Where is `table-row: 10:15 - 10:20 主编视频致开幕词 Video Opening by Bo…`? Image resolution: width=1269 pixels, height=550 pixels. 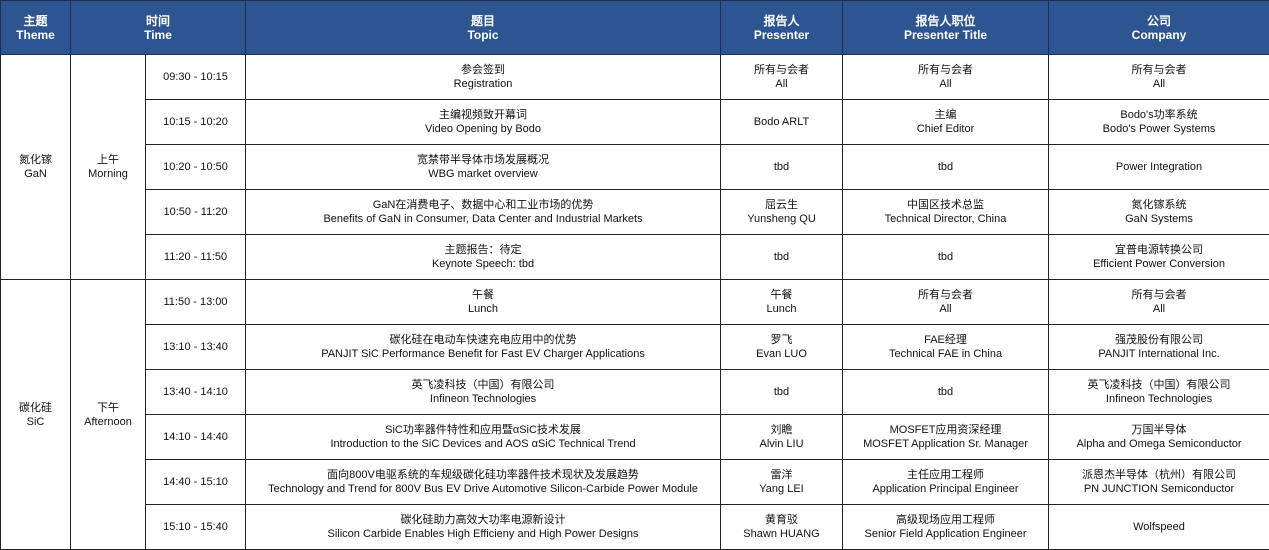
table-row: 10:15 - 10:20 主编视频致开幕词 Video Opening by Bo… is located at coordinates (635, 122).